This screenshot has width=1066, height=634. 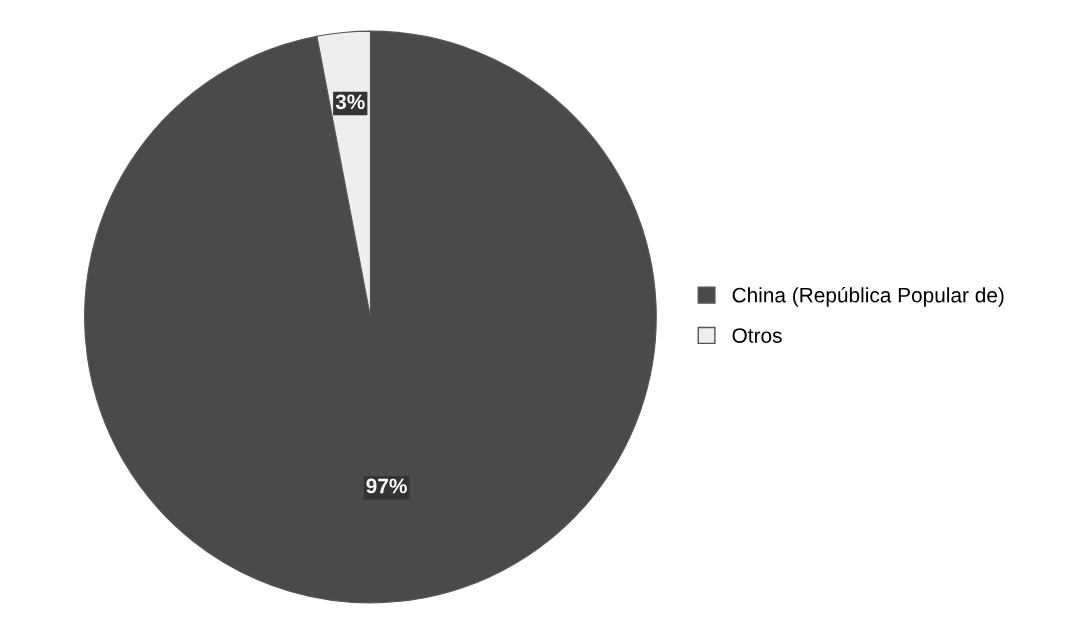 I want to click on legend-label: China (República Popular de), so click(x=868, y=296).